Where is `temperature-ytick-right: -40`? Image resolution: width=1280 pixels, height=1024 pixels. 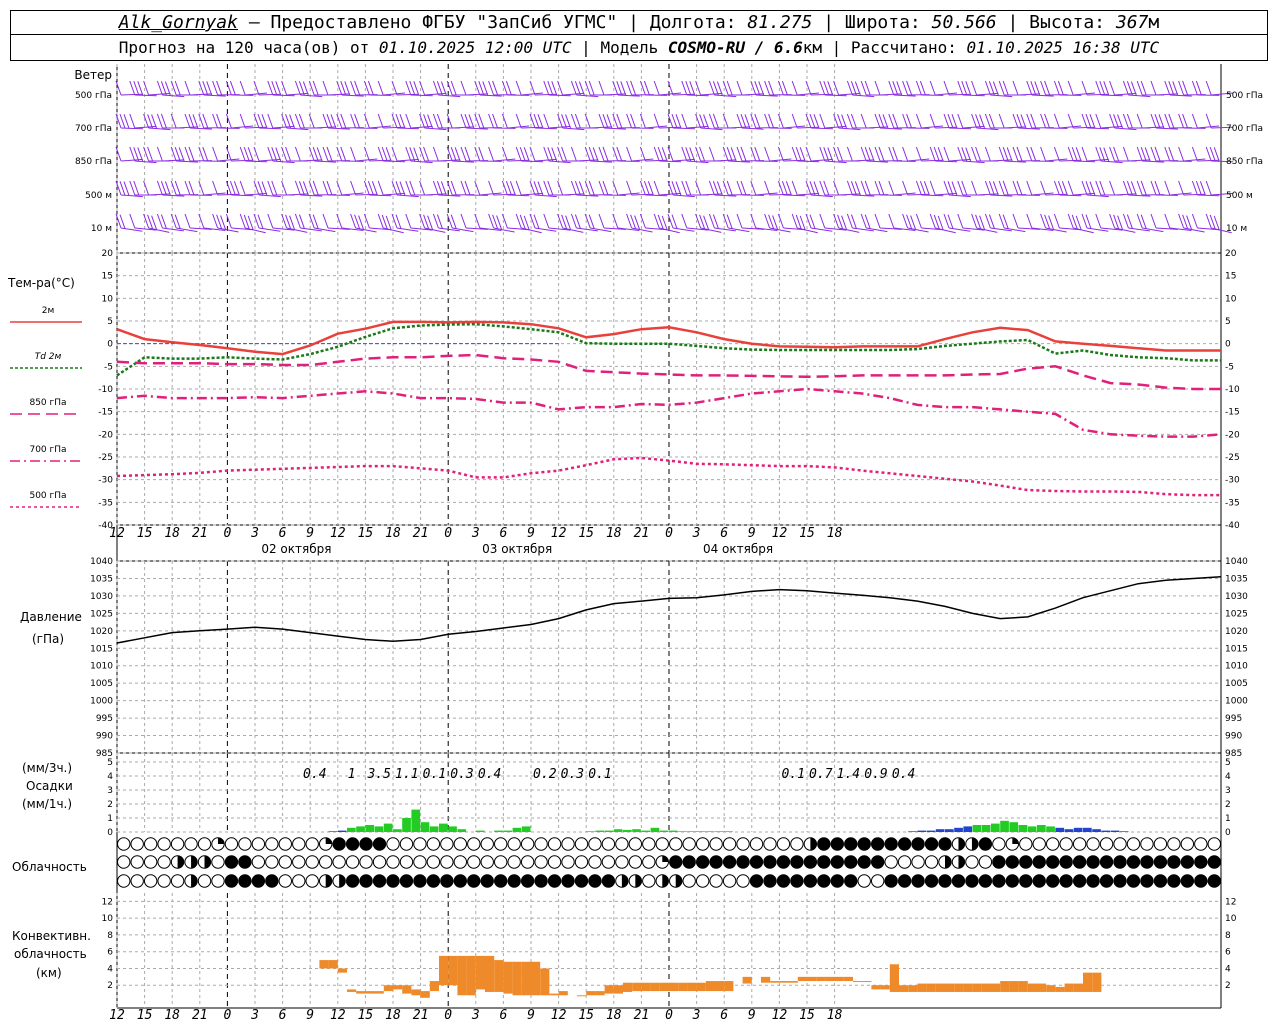 temperature-ytick-right: -40 is located at coordinates (1232, 526).